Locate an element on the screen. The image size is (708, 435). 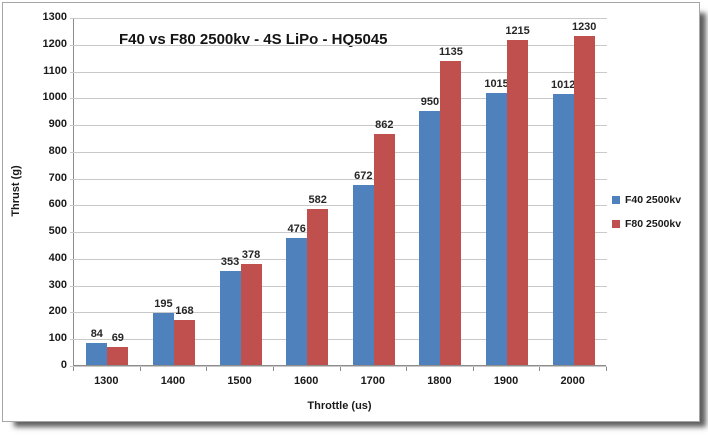
x-tick-label: 1600 is located at coordinates (306, 381).